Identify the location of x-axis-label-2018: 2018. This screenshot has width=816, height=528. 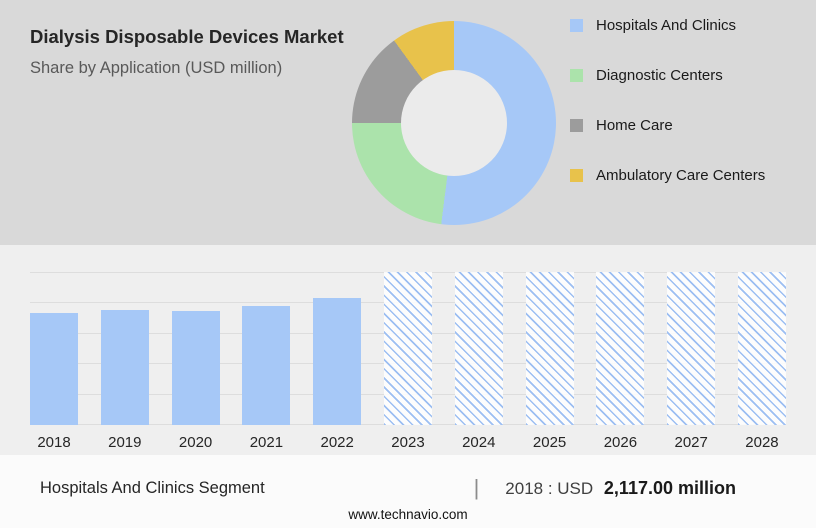
(54, 442).